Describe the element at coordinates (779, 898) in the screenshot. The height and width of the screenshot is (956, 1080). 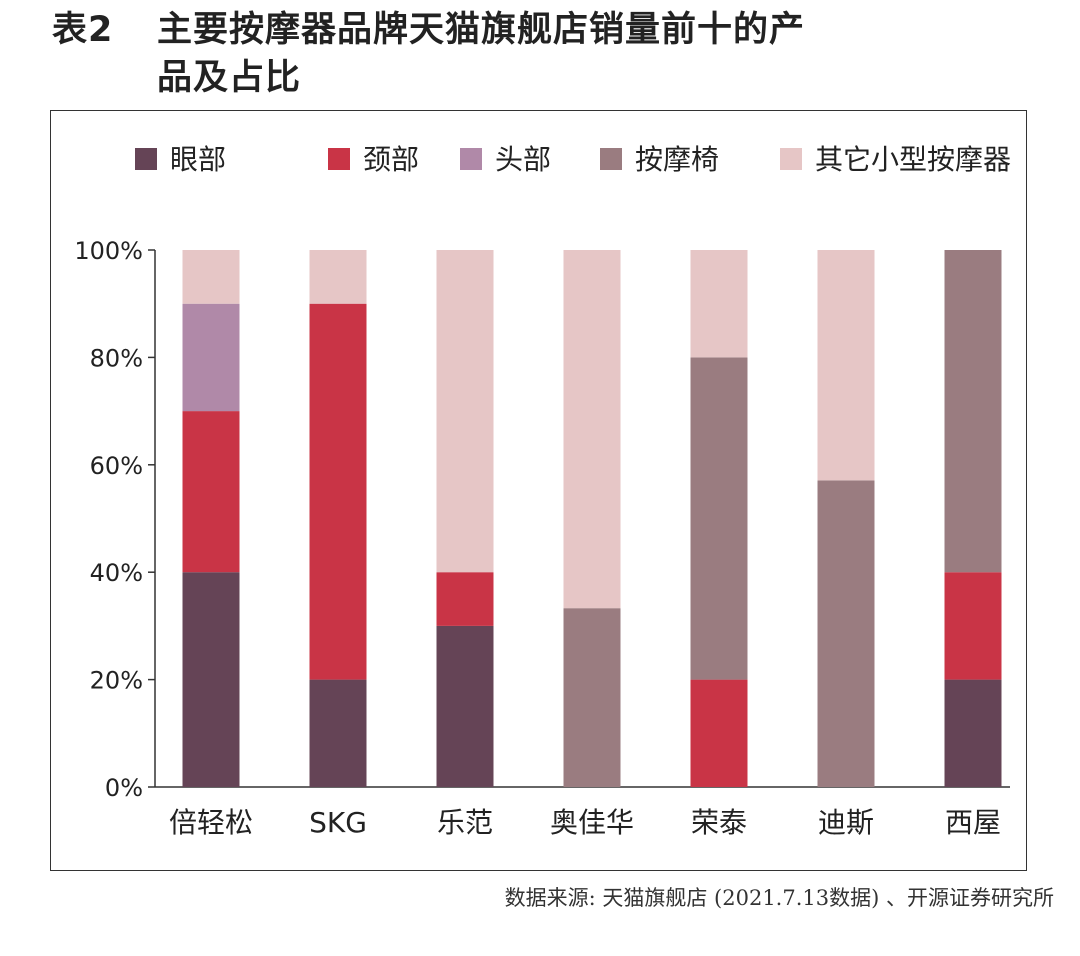
I see `source-note: 数据来源: 天猫旗舰店 (2021.7.13数据) 、开源证券研究所` at that location.